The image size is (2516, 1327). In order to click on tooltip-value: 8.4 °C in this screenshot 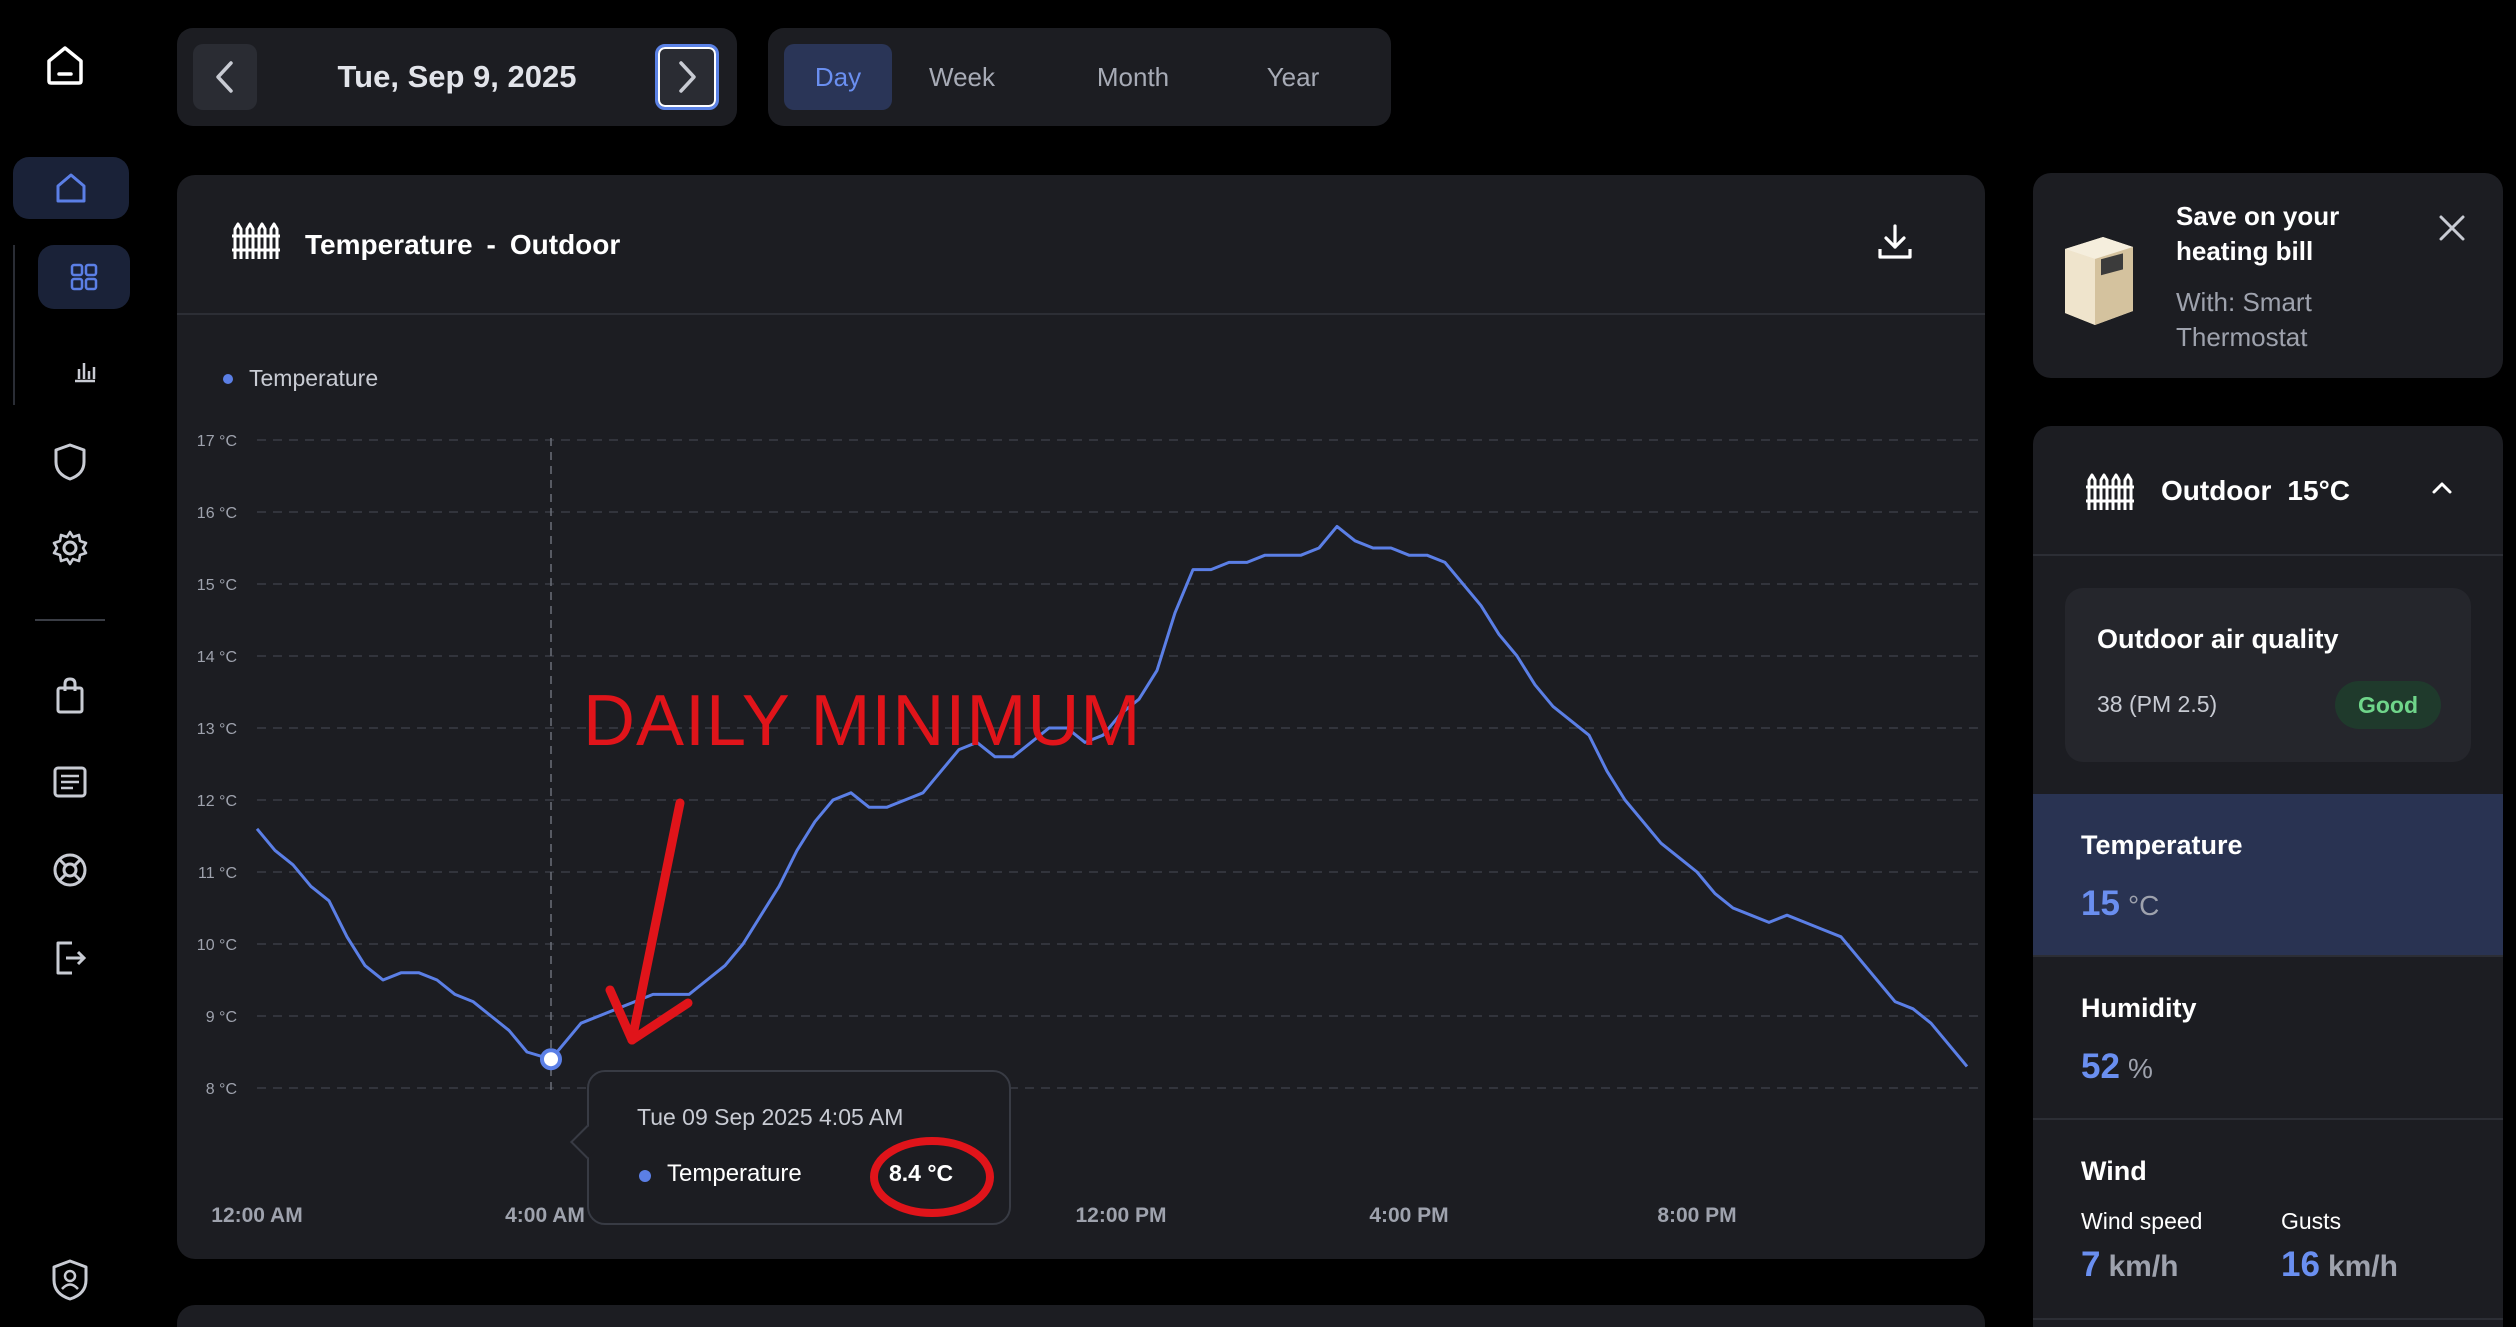, I will do `click(921, 1173)`.